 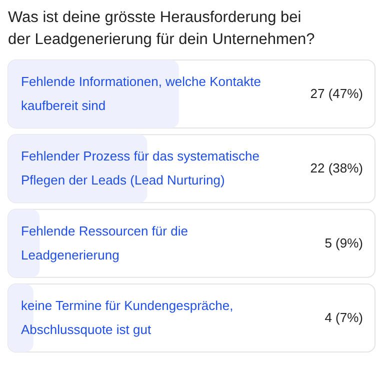 I want to click on y-tick-label: Fehlende Informationen, welche Kontakte kaufbereit sind, so click(x=141, y=93).